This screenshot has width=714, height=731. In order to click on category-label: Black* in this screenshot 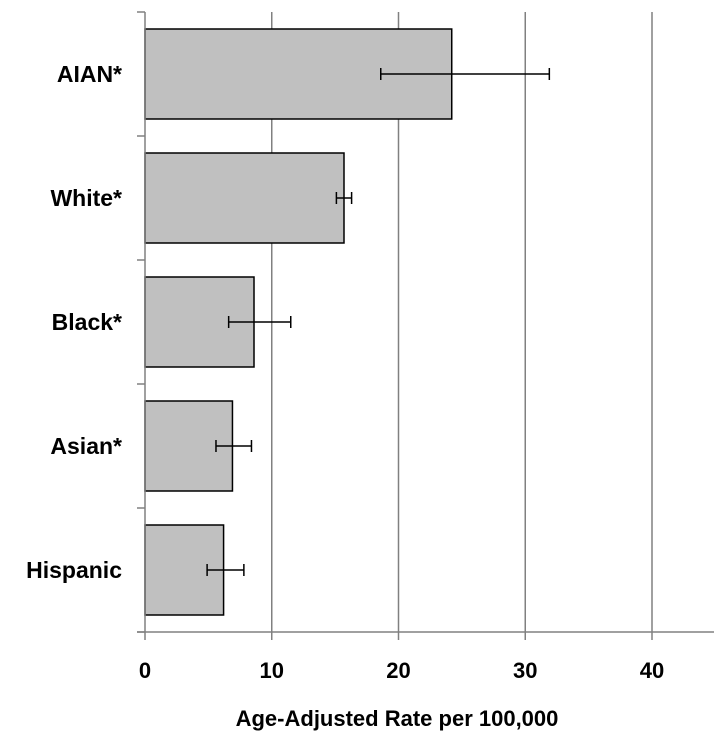, I will do `click(87, 322)`.